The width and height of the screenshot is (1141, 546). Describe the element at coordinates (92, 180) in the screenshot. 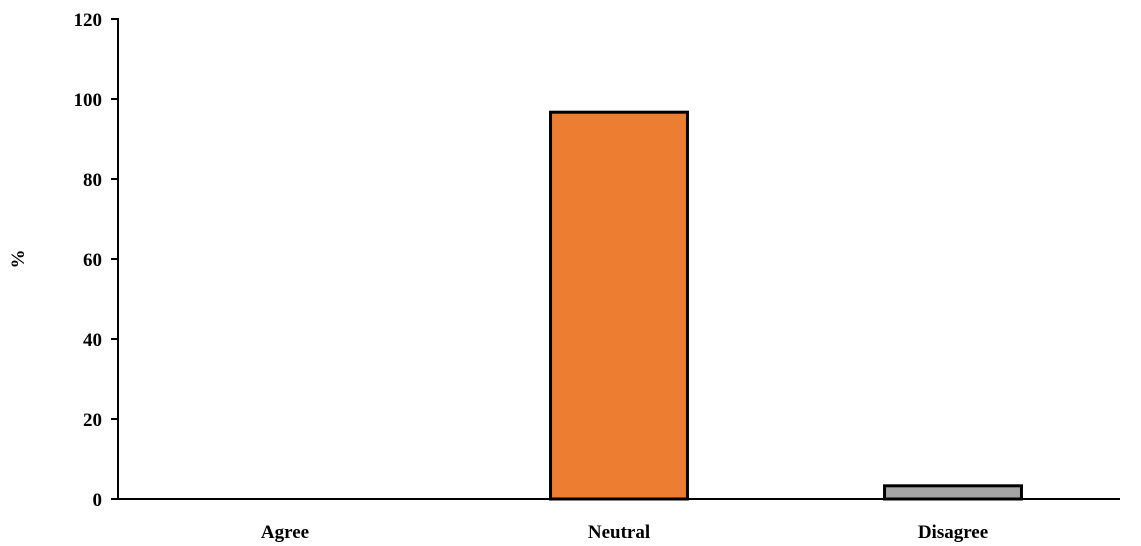

I see `y-tick-label: 80` at that location.